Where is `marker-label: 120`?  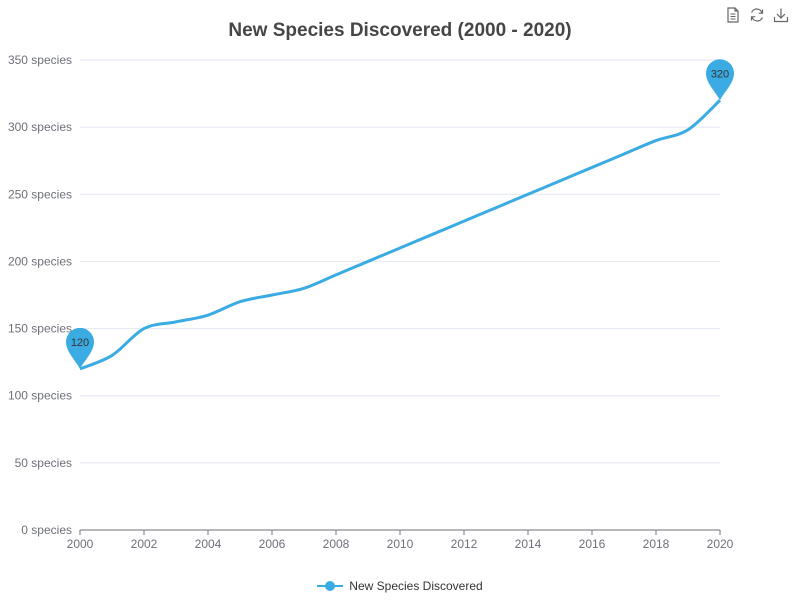
marker-label: 120 is located at coordinates (80, 343).